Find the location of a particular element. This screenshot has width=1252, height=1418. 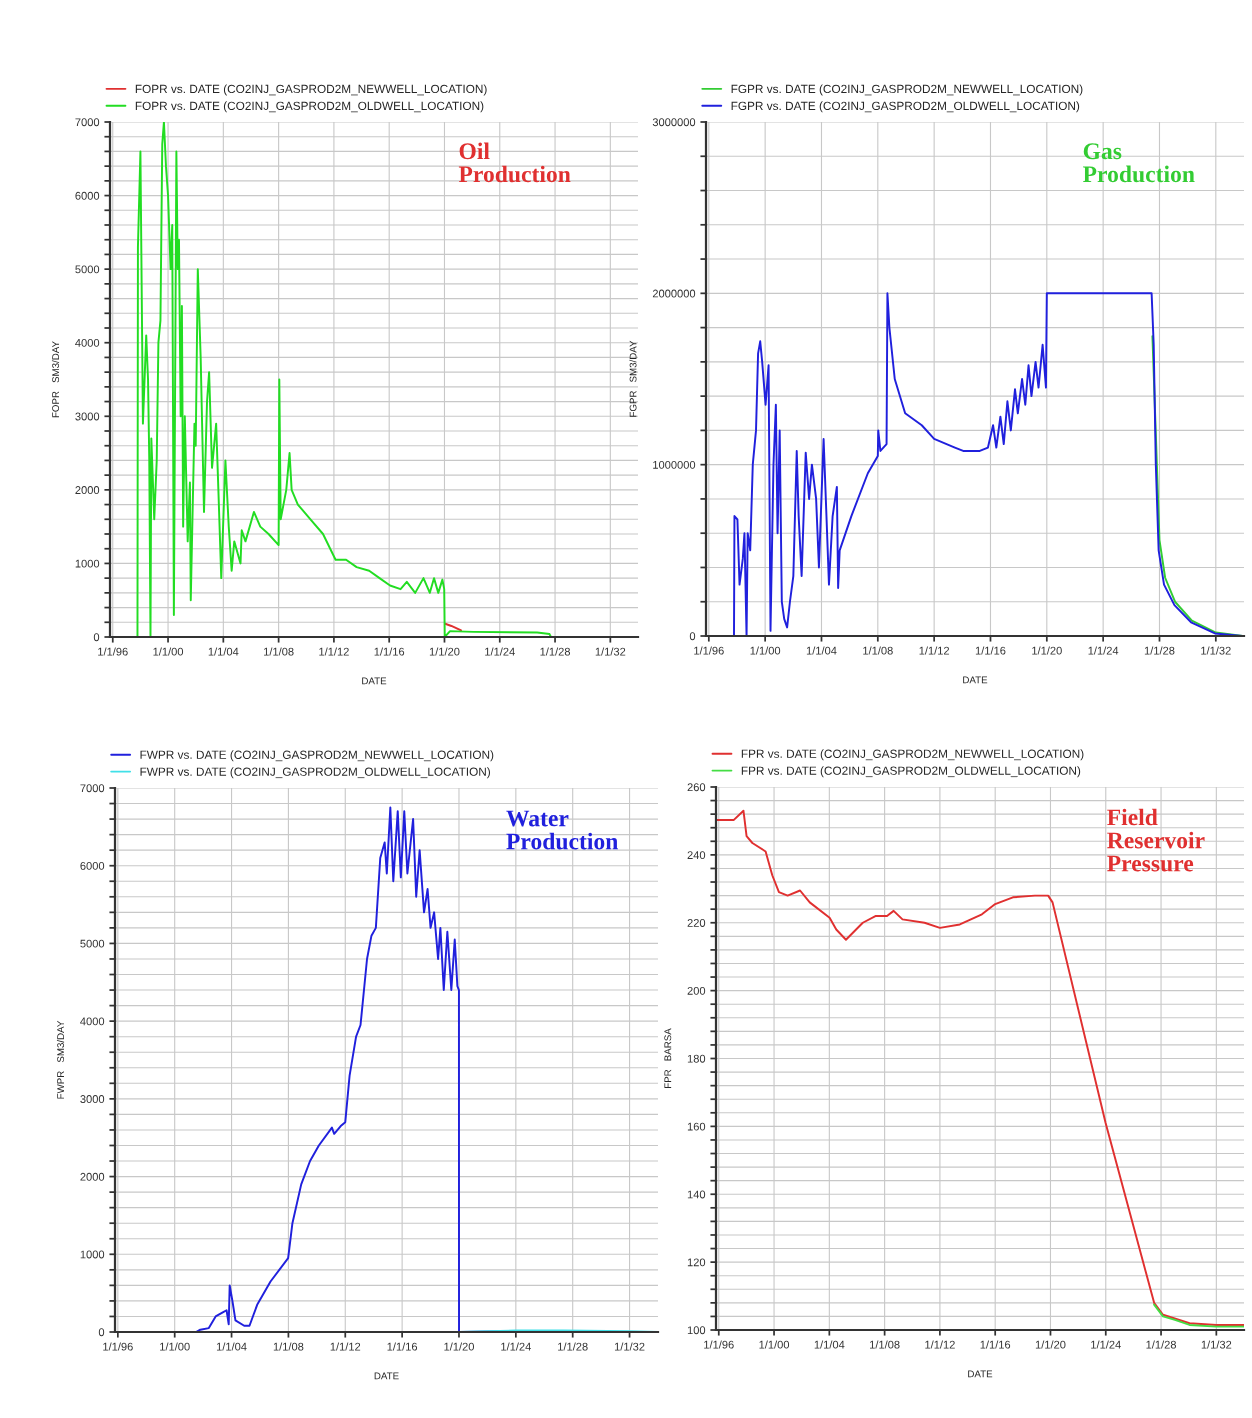

text: Oil Production is located at coordinates (514, 162).